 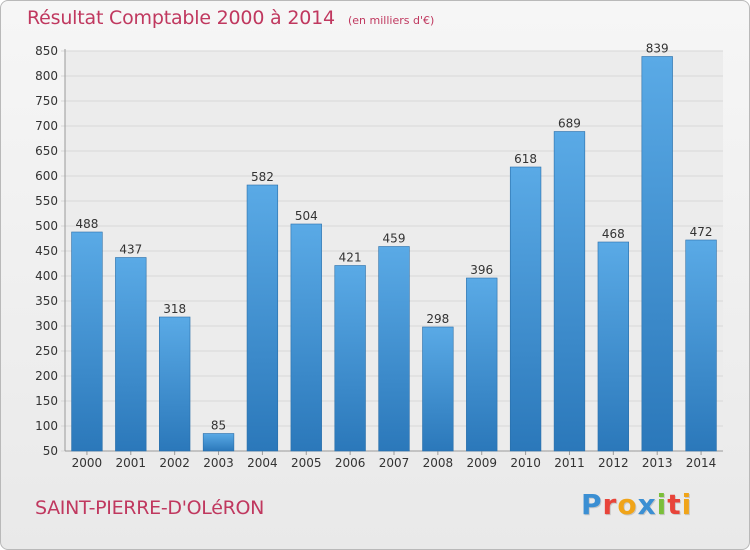 I want to click on bar-2008, so click(x=438, y=389).